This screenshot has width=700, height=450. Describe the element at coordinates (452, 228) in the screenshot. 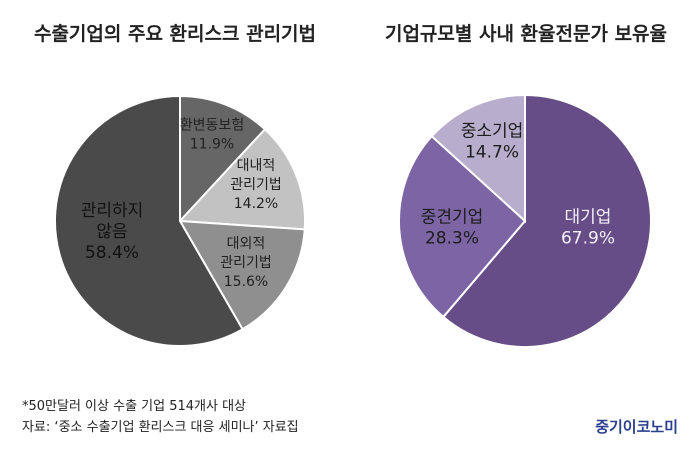

I see `slice-label-1-1: 중견기업 28.3%` at that location.